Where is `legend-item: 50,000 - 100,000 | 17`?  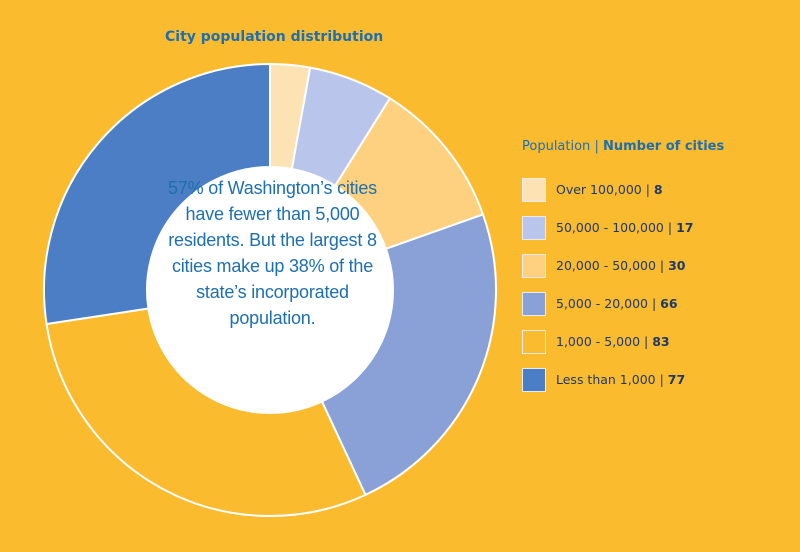
legend-item: 50,000 - 100,000 | 17 is located at coordinates (657, 228).